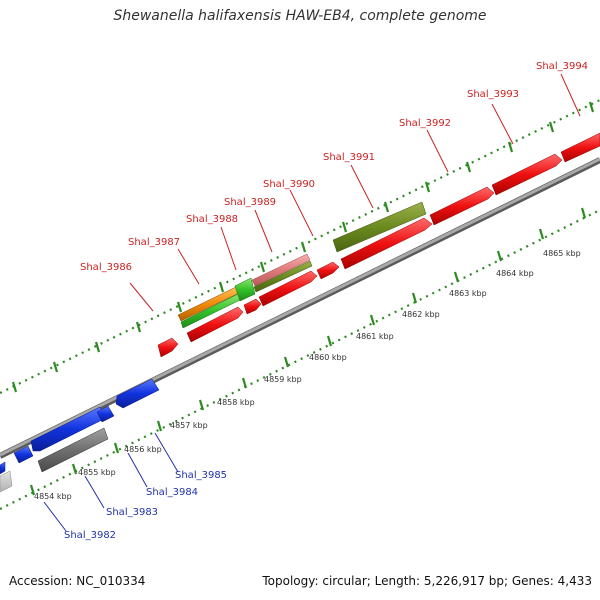 Image resolution: width=600 pixels, height=600 pixels. What do you see at coordinates (349, 157) in the screenshot?
I see `gene-label: Shal_3991` at bounding box center [349, 157].